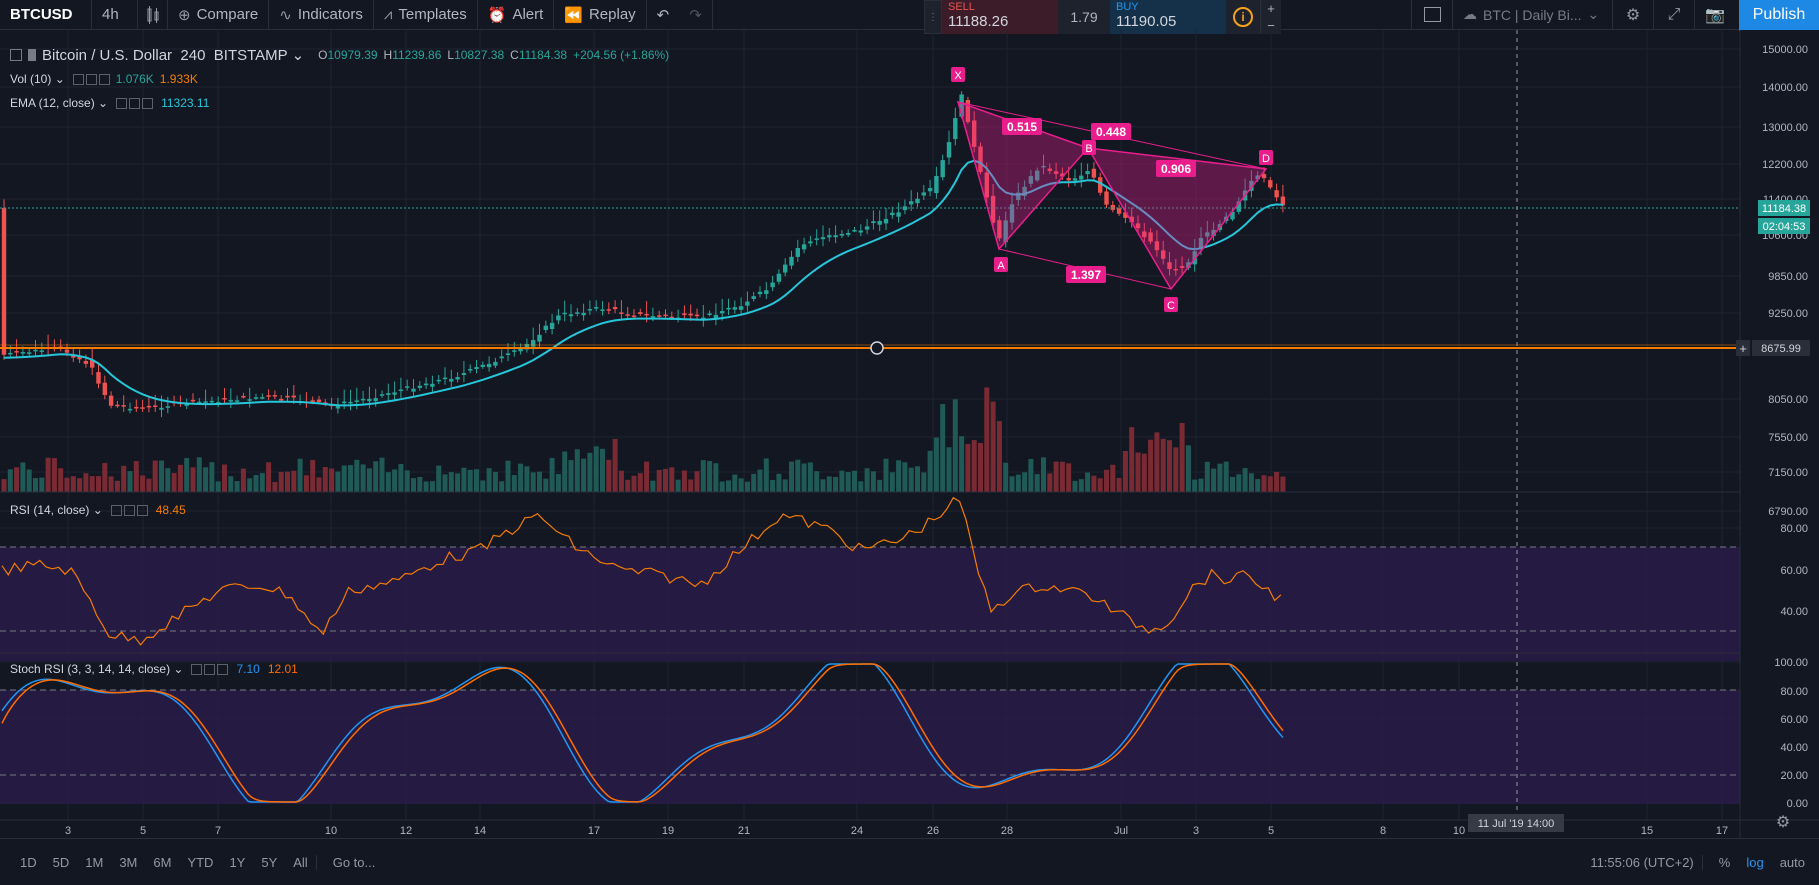  I want to click on vol-legend-label: Vol (10) ⌄, so click(37, 79).